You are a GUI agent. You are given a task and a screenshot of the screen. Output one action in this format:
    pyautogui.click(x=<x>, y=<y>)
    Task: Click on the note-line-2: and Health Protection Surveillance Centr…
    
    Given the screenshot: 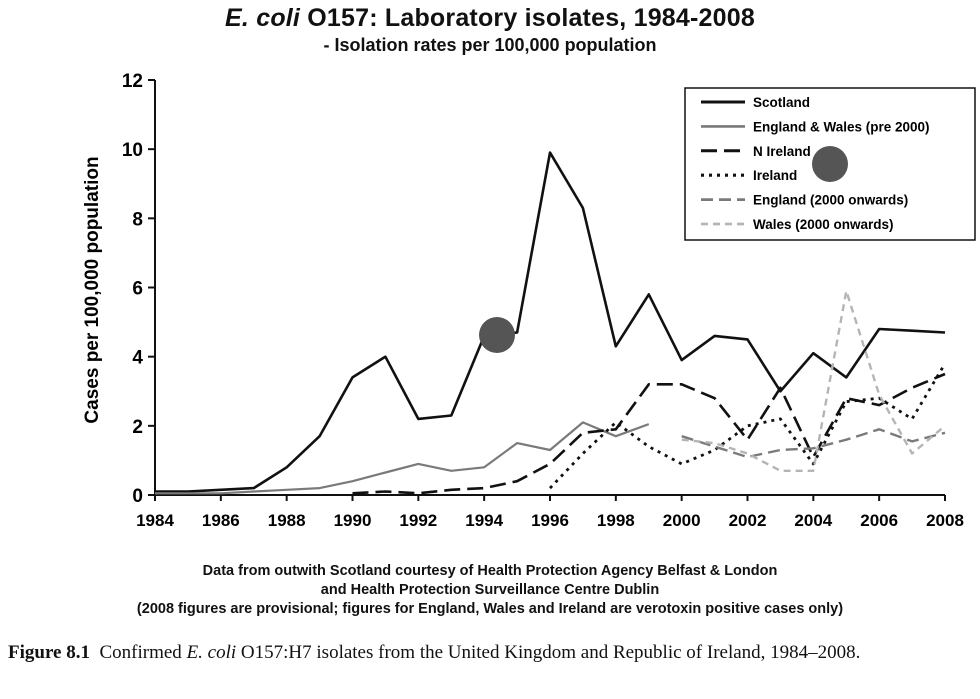 What is the action you would take?
    pyautogui.click(x=490, y=590)
    